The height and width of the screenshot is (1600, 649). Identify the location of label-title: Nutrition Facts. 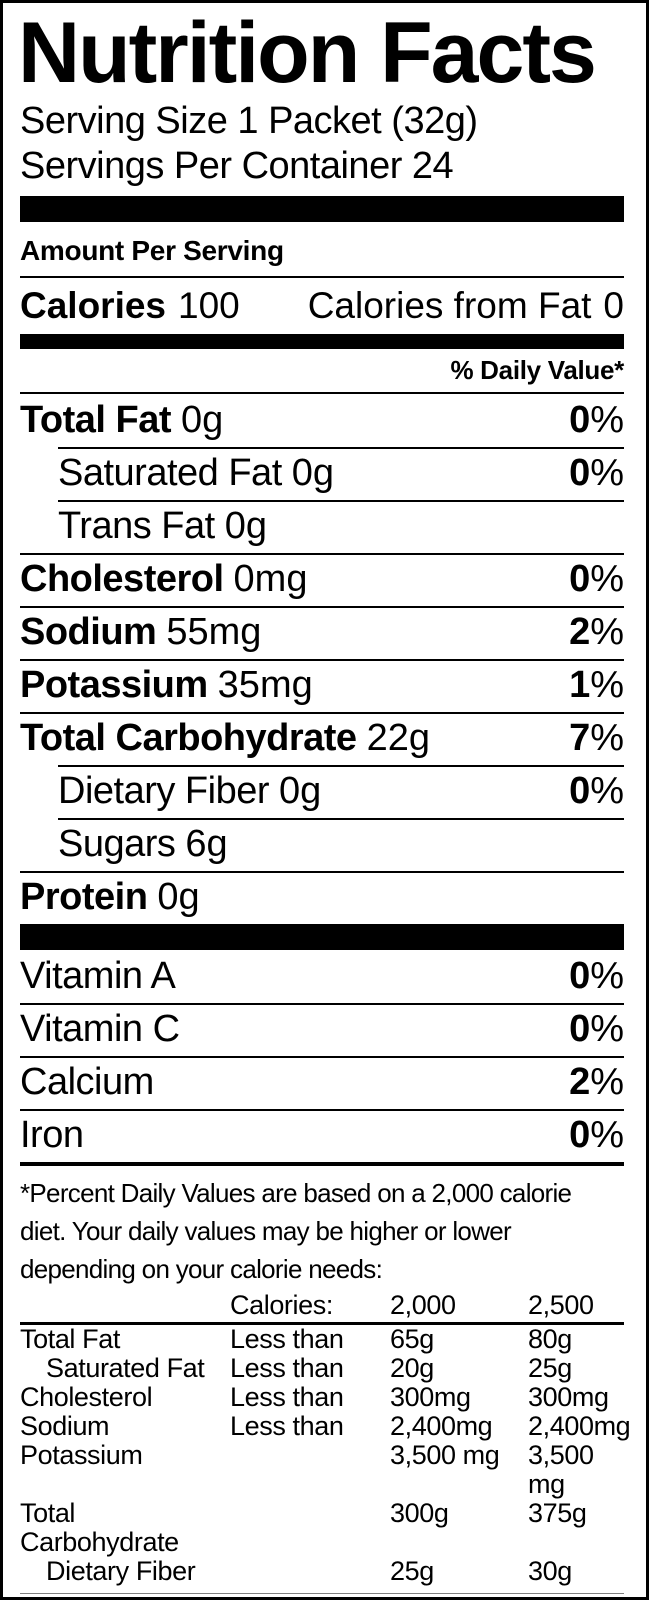
(307, 53).